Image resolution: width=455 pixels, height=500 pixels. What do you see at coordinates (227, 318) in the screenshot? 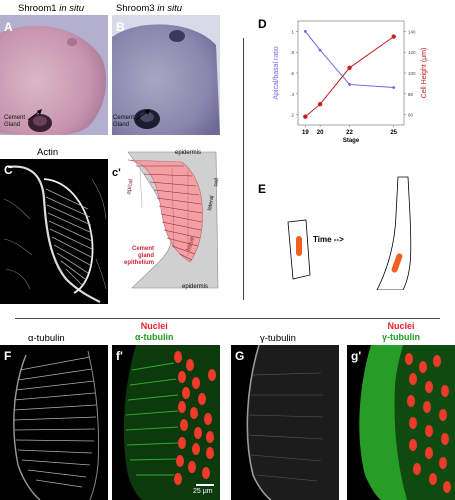
I see `horizontal-divider` at bounding box center [227, 318].